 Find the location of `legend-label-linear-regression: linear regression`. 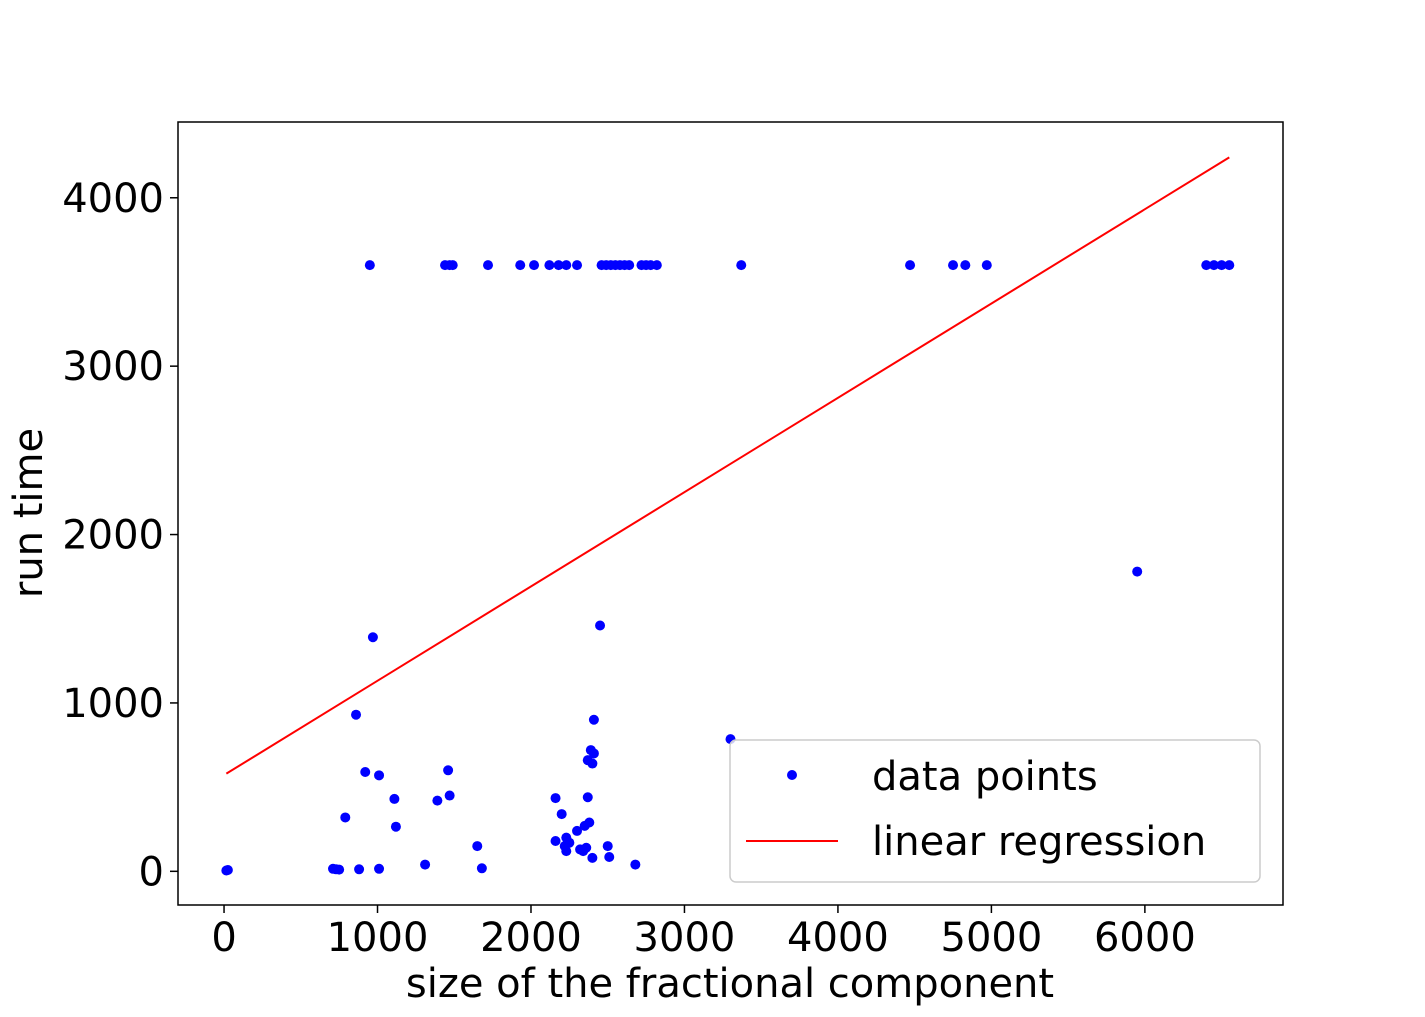

legend-label-linear-regression: linear regression is located at coordinates (1039, 842).